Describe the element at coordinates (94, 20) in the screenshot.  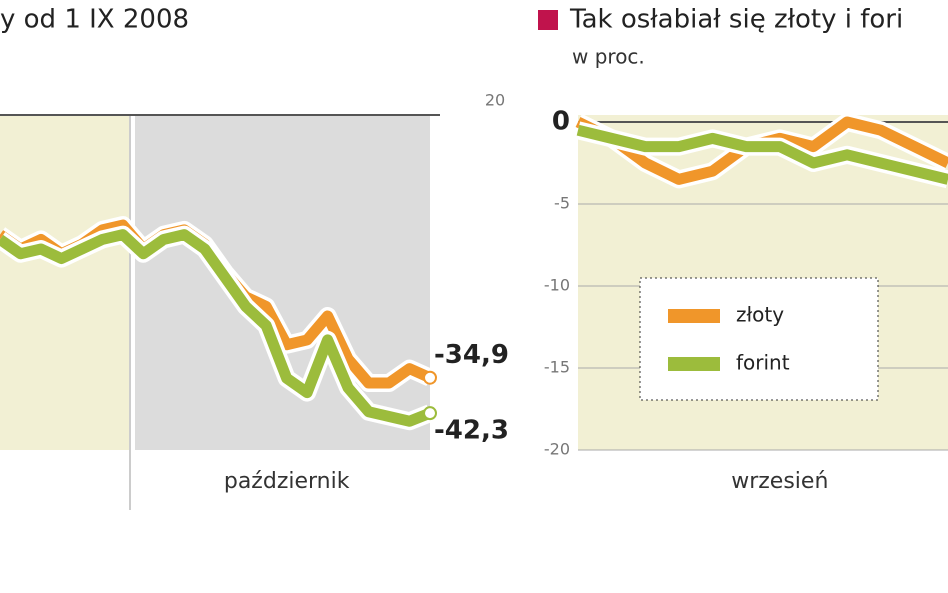
I see `chart-title: y od 1 IX 2008` at that location.